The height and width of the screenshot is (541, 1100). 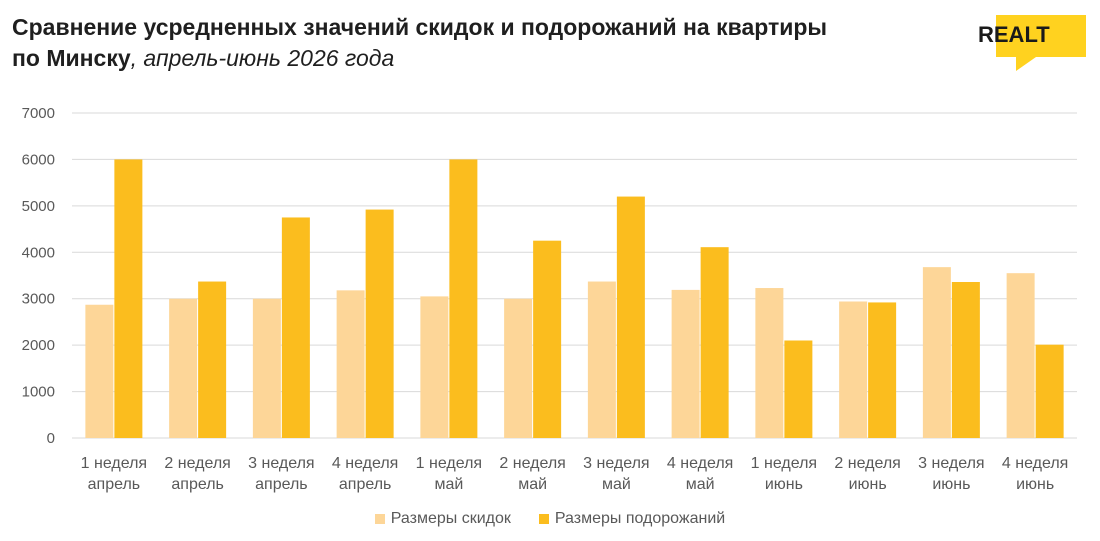 What do you see at coordinates (492, 58) in the screenshot?
I see `title-line-2: по Минску, апрель-июнь 2026 года` at bounding box center [492, 58].